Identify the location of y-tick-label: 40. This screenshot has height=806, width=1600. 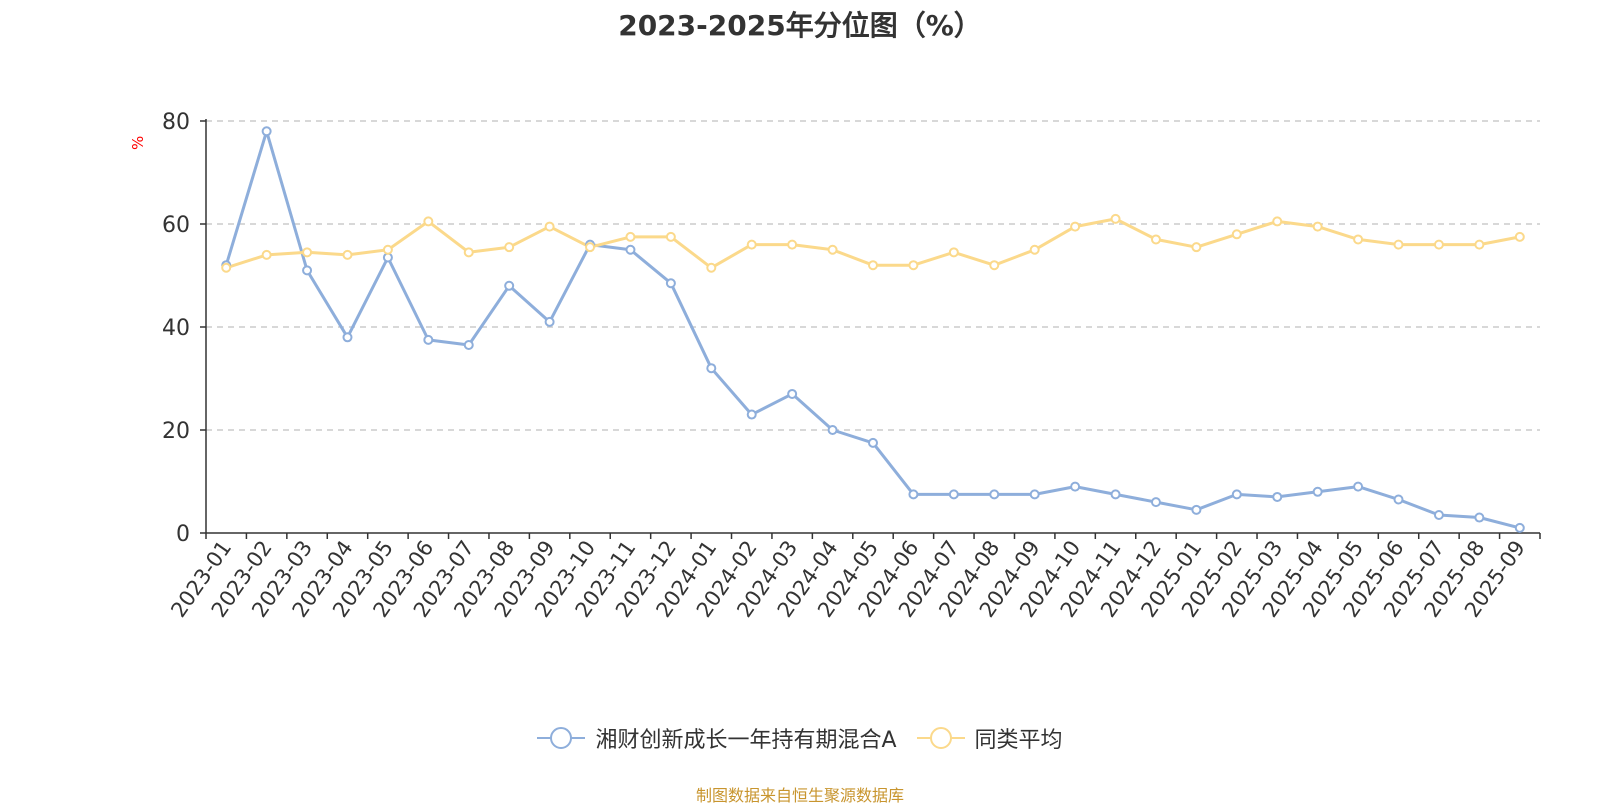
(176, 328).